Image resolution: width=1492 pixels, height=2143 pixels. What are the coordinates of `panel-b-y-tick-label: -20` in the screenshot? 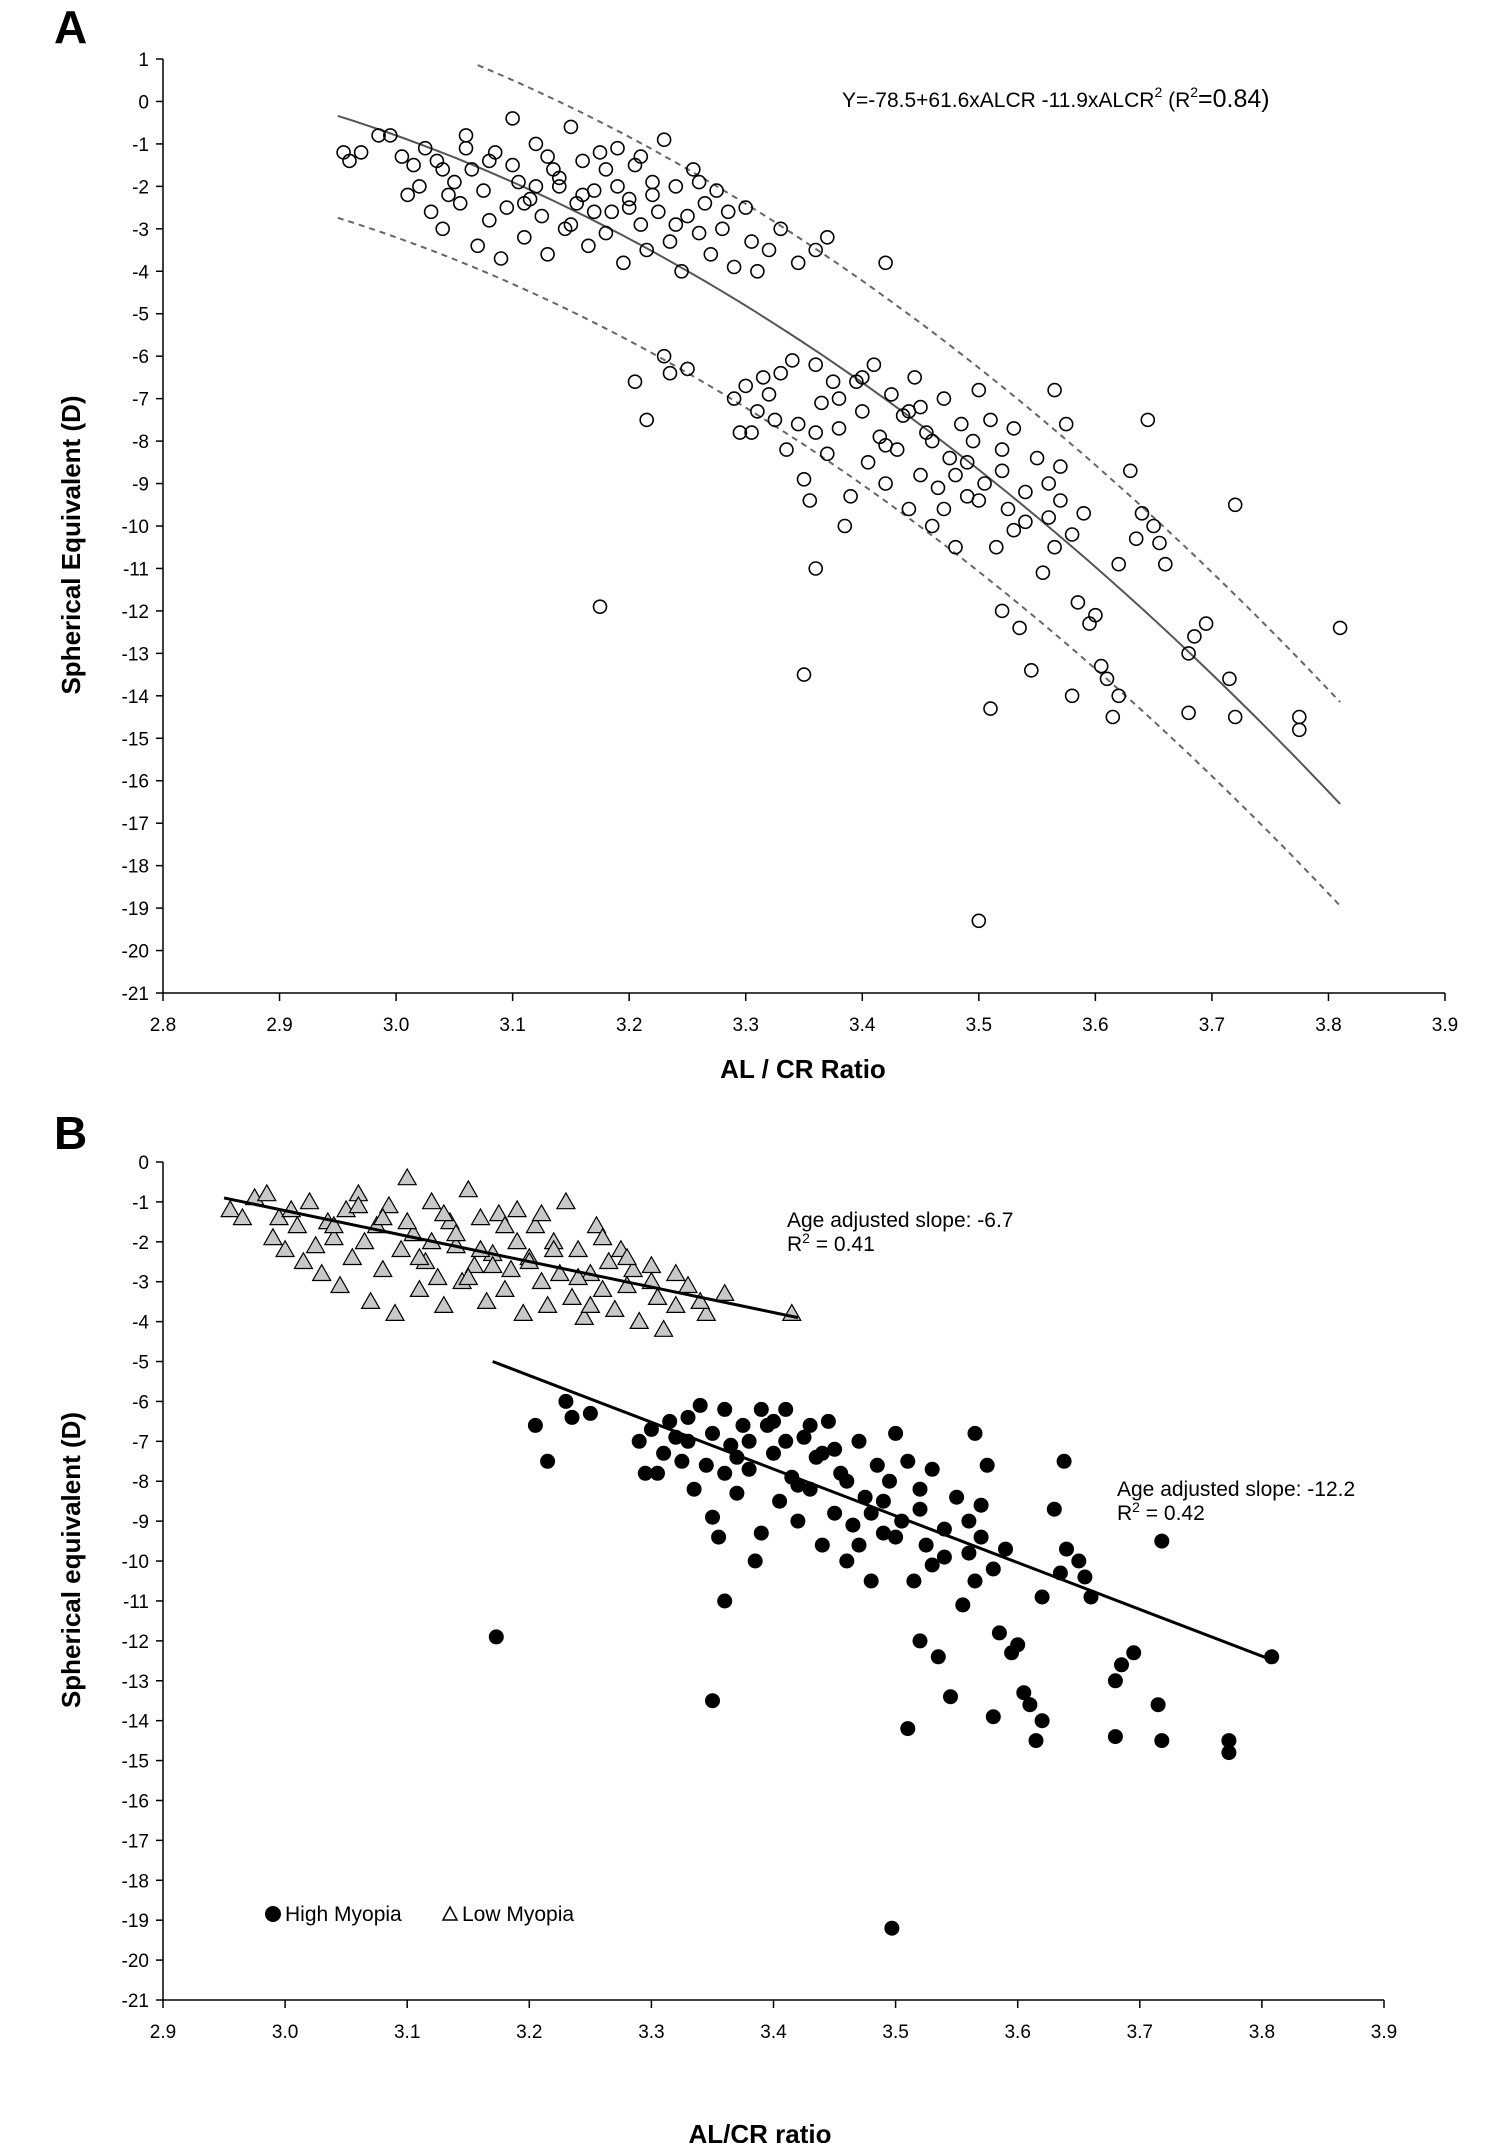 It's located at (135, 1961).